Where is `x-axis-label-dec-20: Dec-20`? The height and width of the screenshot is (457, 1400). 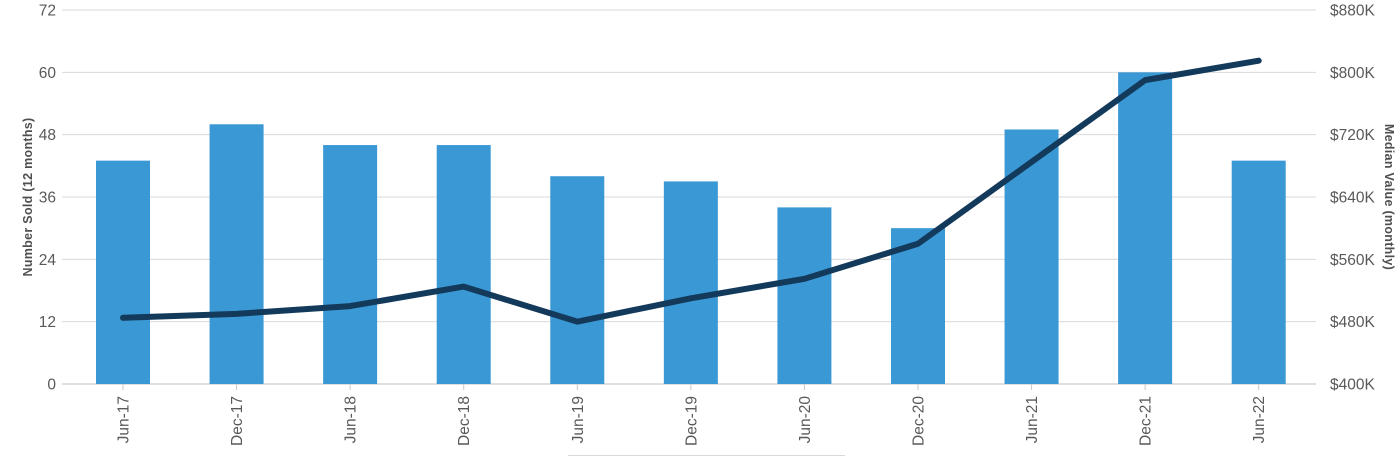
x-axis-label-dec-20: Dec-20 is located at coordinates (918, 421).